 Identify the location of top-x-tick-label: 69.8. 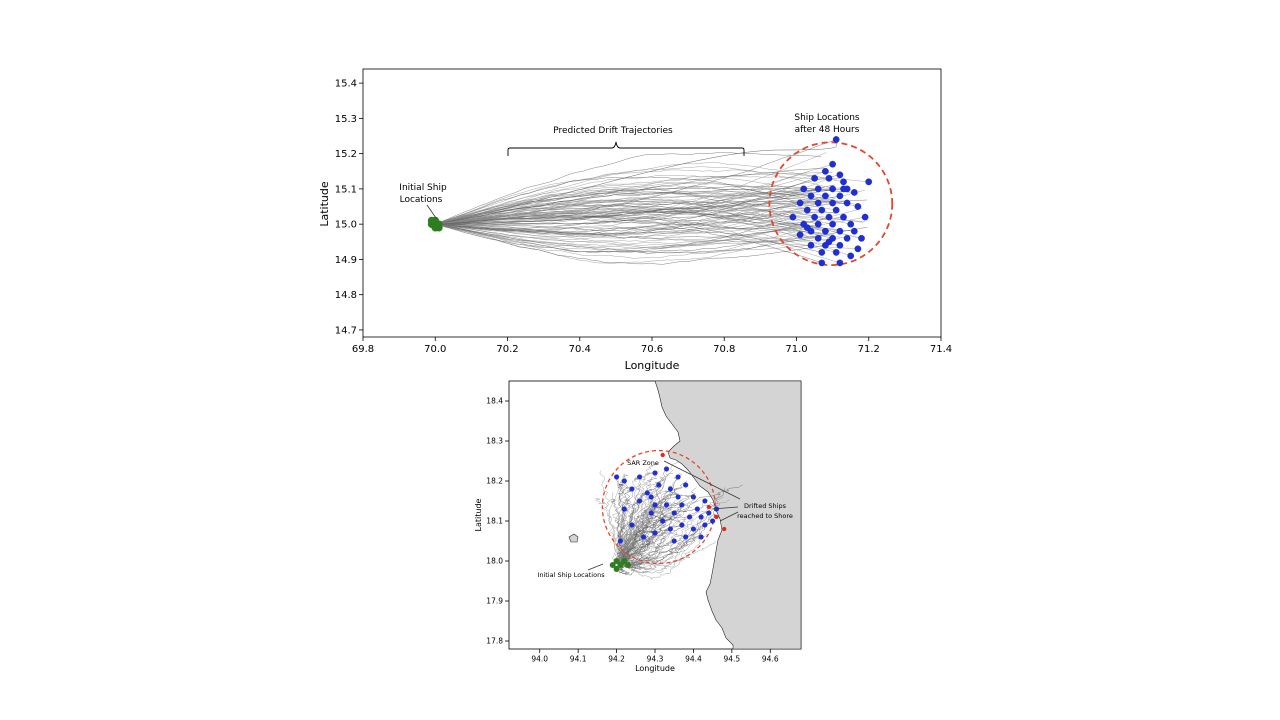
(363, 349).